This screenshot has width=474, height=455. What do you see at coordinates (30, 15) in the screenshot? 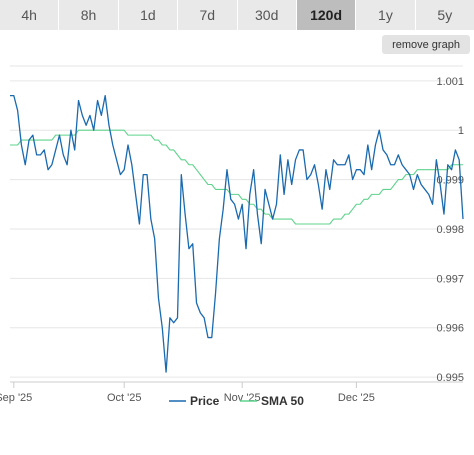
I see `tab-4h: 4h` at bounding box center [30, 15].